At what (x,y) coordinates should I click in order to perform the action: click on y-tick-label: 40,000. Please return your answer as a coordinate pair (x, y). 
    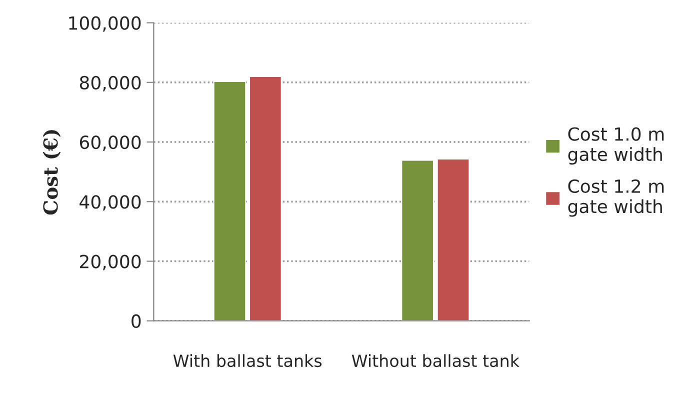
    Looking at the image, I should click on (110, 203).